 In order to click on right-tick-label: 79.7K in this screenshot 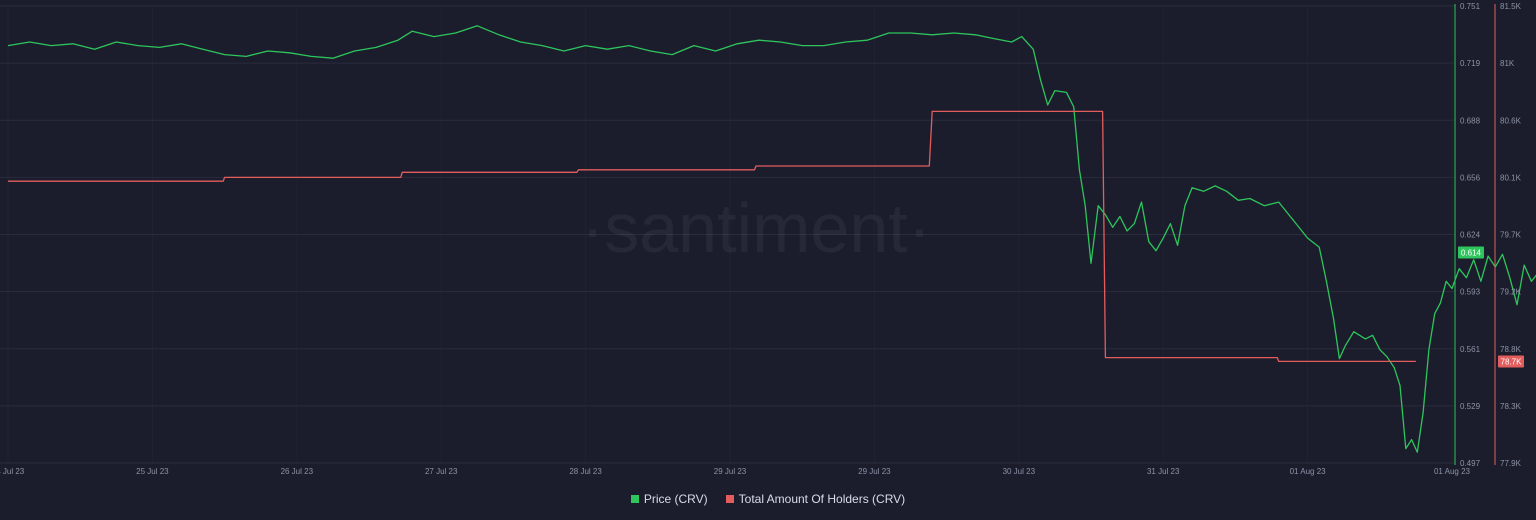, I will do `click(1511, 235)`.